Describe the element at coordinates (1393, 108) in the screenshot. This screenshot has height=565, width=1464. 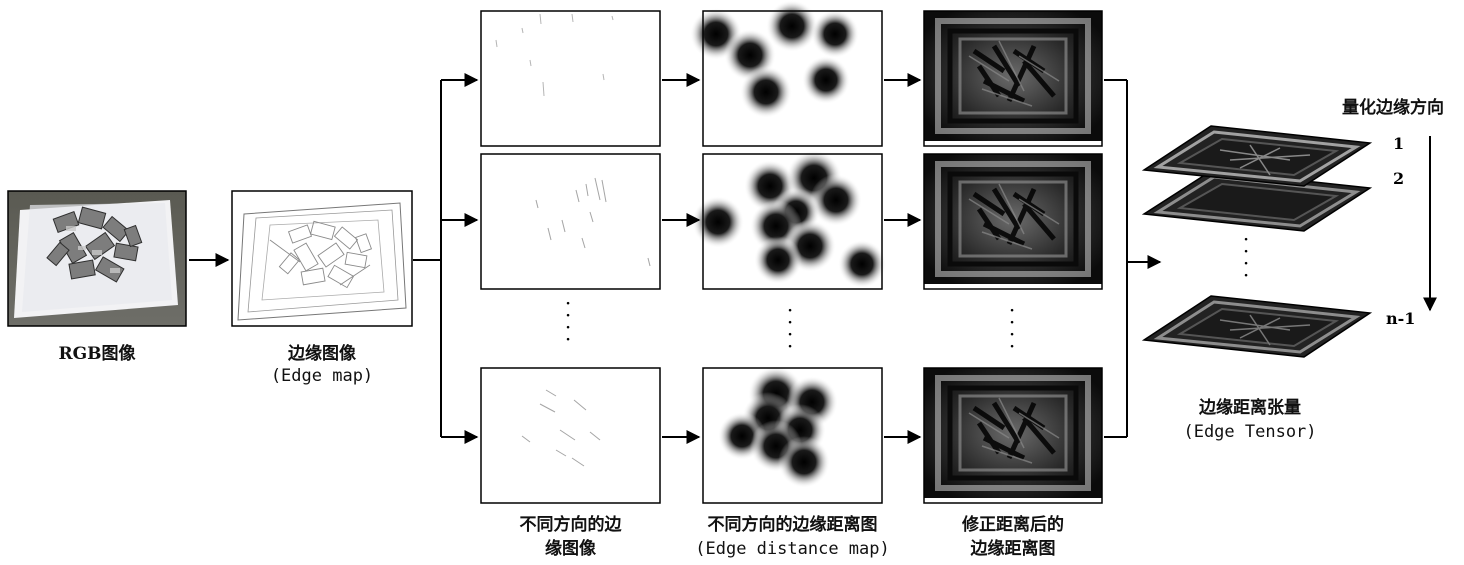
I see `quantized-direction-label: 量化边缘方向` at that location.